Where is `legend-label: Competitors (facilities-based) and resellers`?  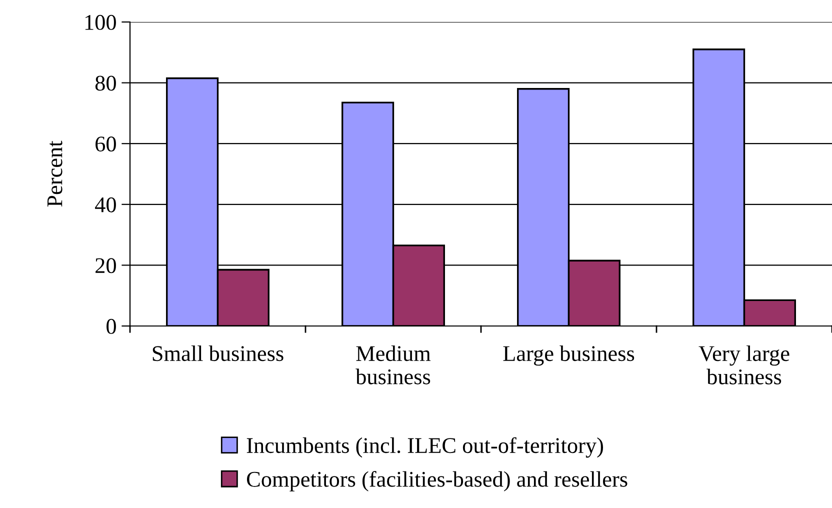 legend-label: Competitors (facilities-based) and resellers is located at coordinates (437, 481).